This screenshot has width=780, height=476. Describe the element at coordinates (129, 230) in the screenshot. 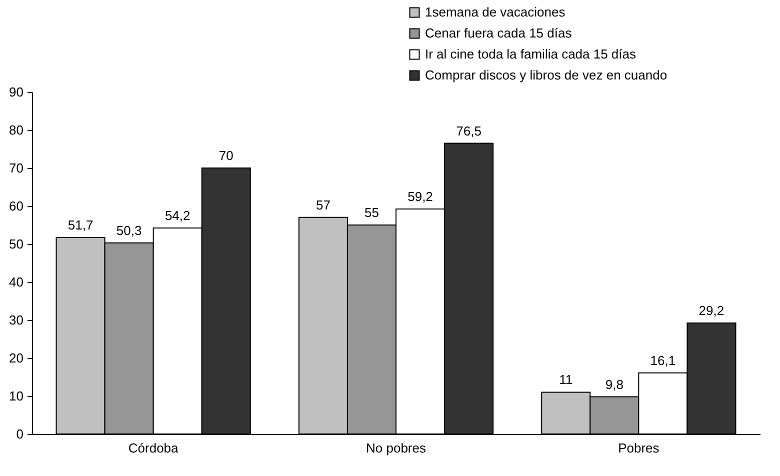

I see `data-label: 50,3` at that location.